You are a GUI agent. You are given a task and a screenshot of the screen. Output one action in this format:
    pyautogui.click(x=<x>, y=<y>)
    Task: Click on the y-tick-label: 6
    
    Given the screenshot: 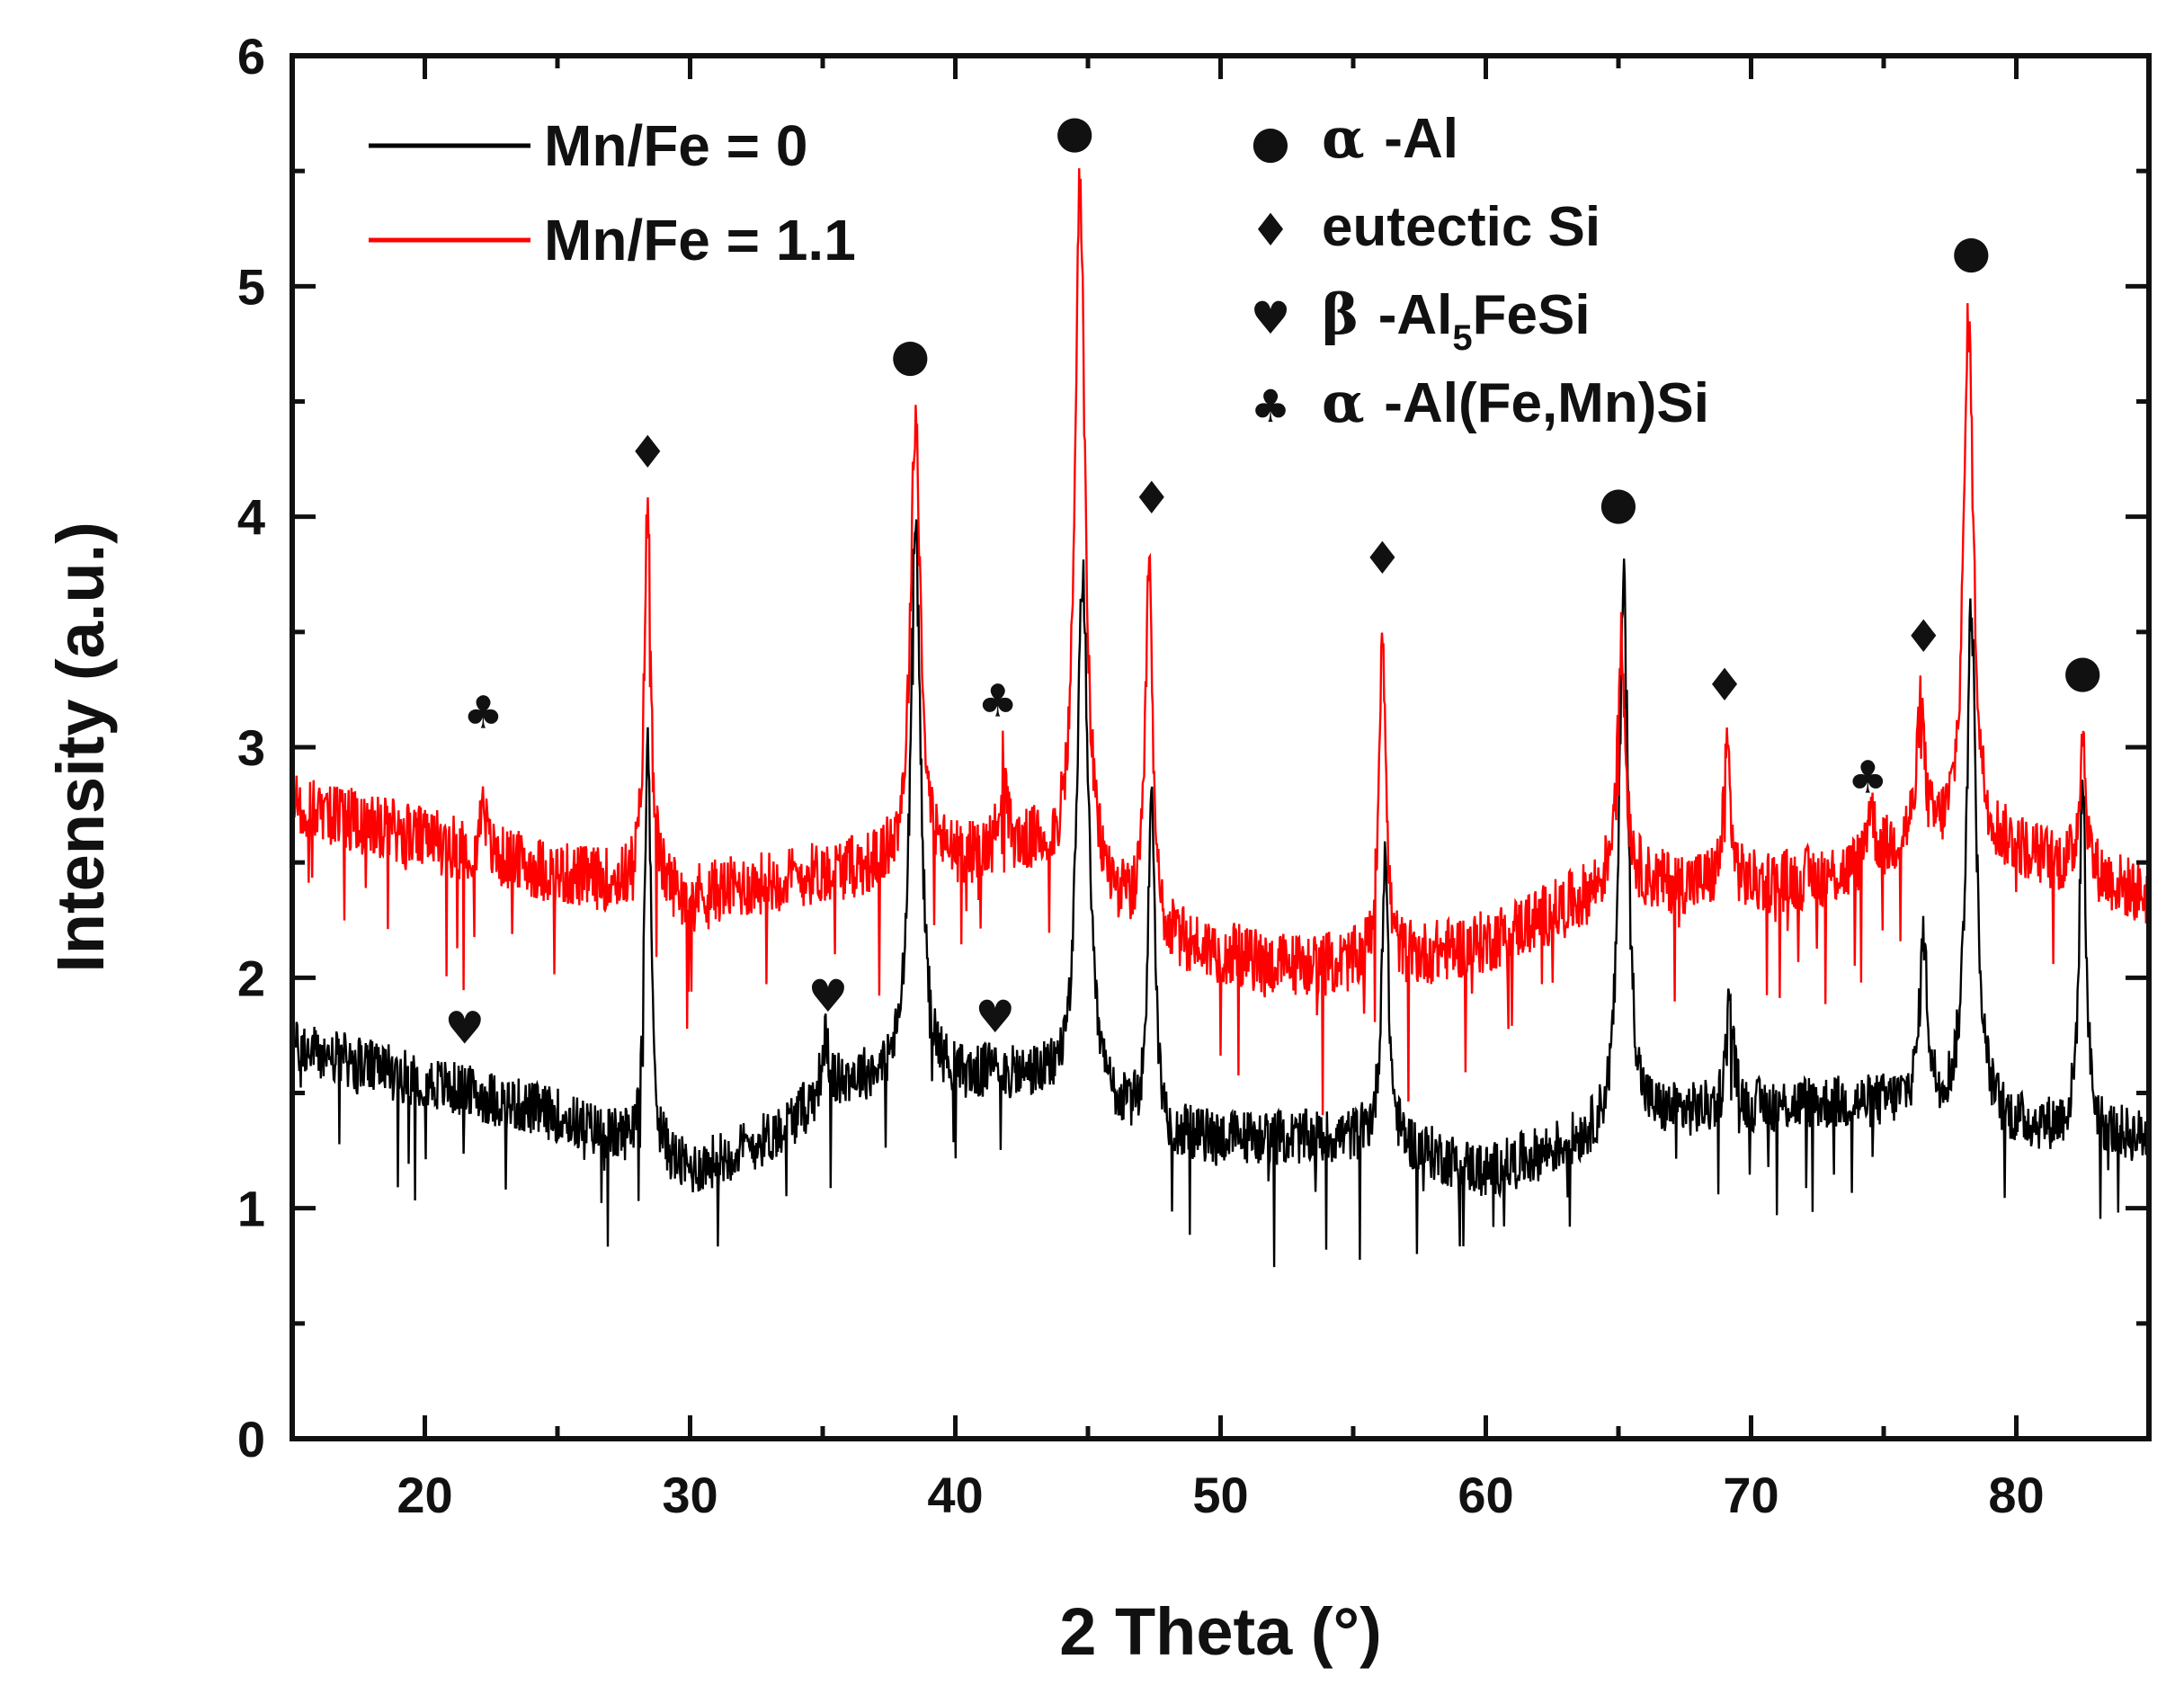 What is the action you would take?
    pyautogui.click(x=251, y=56)
    